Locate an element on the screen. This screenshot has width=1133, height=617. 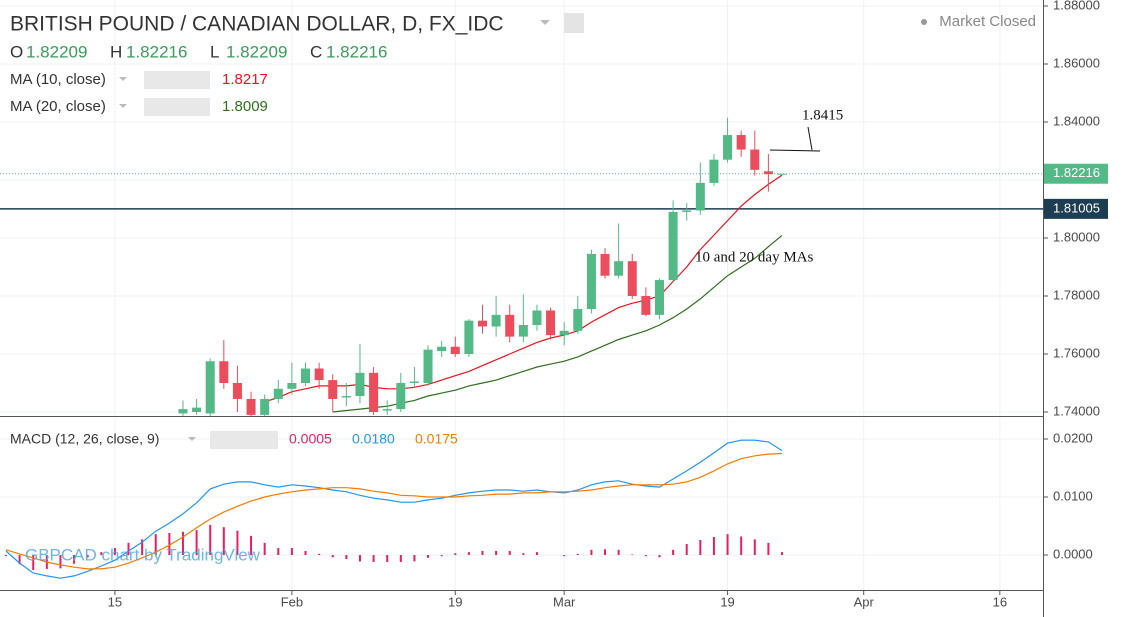
legend-entry: MACD (12, 26, close, 9) is located at coordinates (84, 439).